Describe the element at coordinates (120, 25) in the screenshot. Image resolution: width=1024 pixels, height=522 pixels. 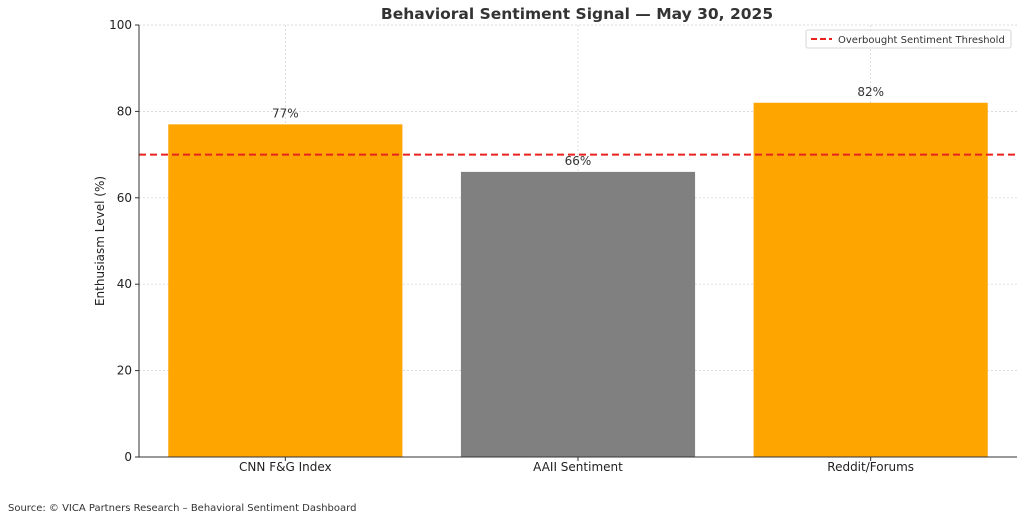
I see `y-tick-label: 100` at that location.